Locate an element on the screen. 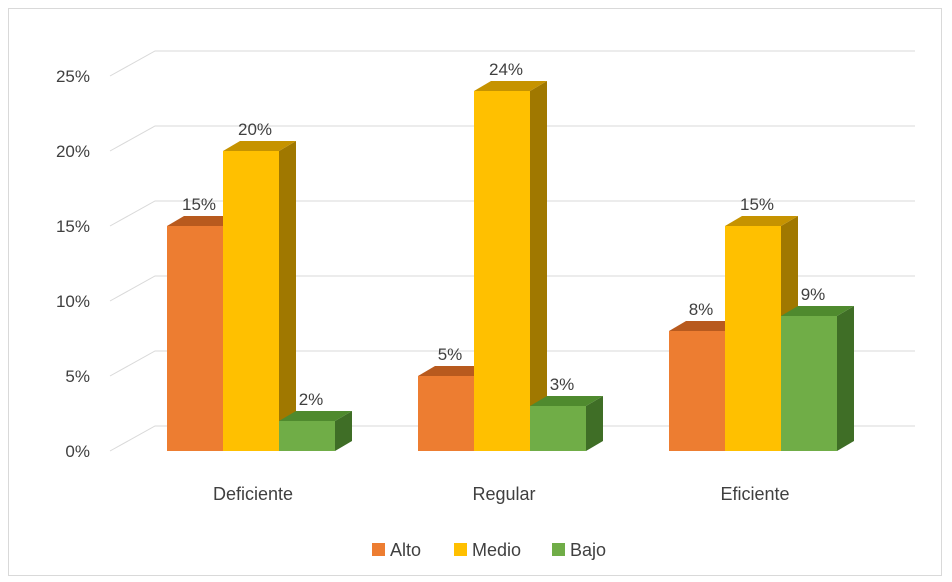  legend-label: Medio is located at coordinates (496, 550).